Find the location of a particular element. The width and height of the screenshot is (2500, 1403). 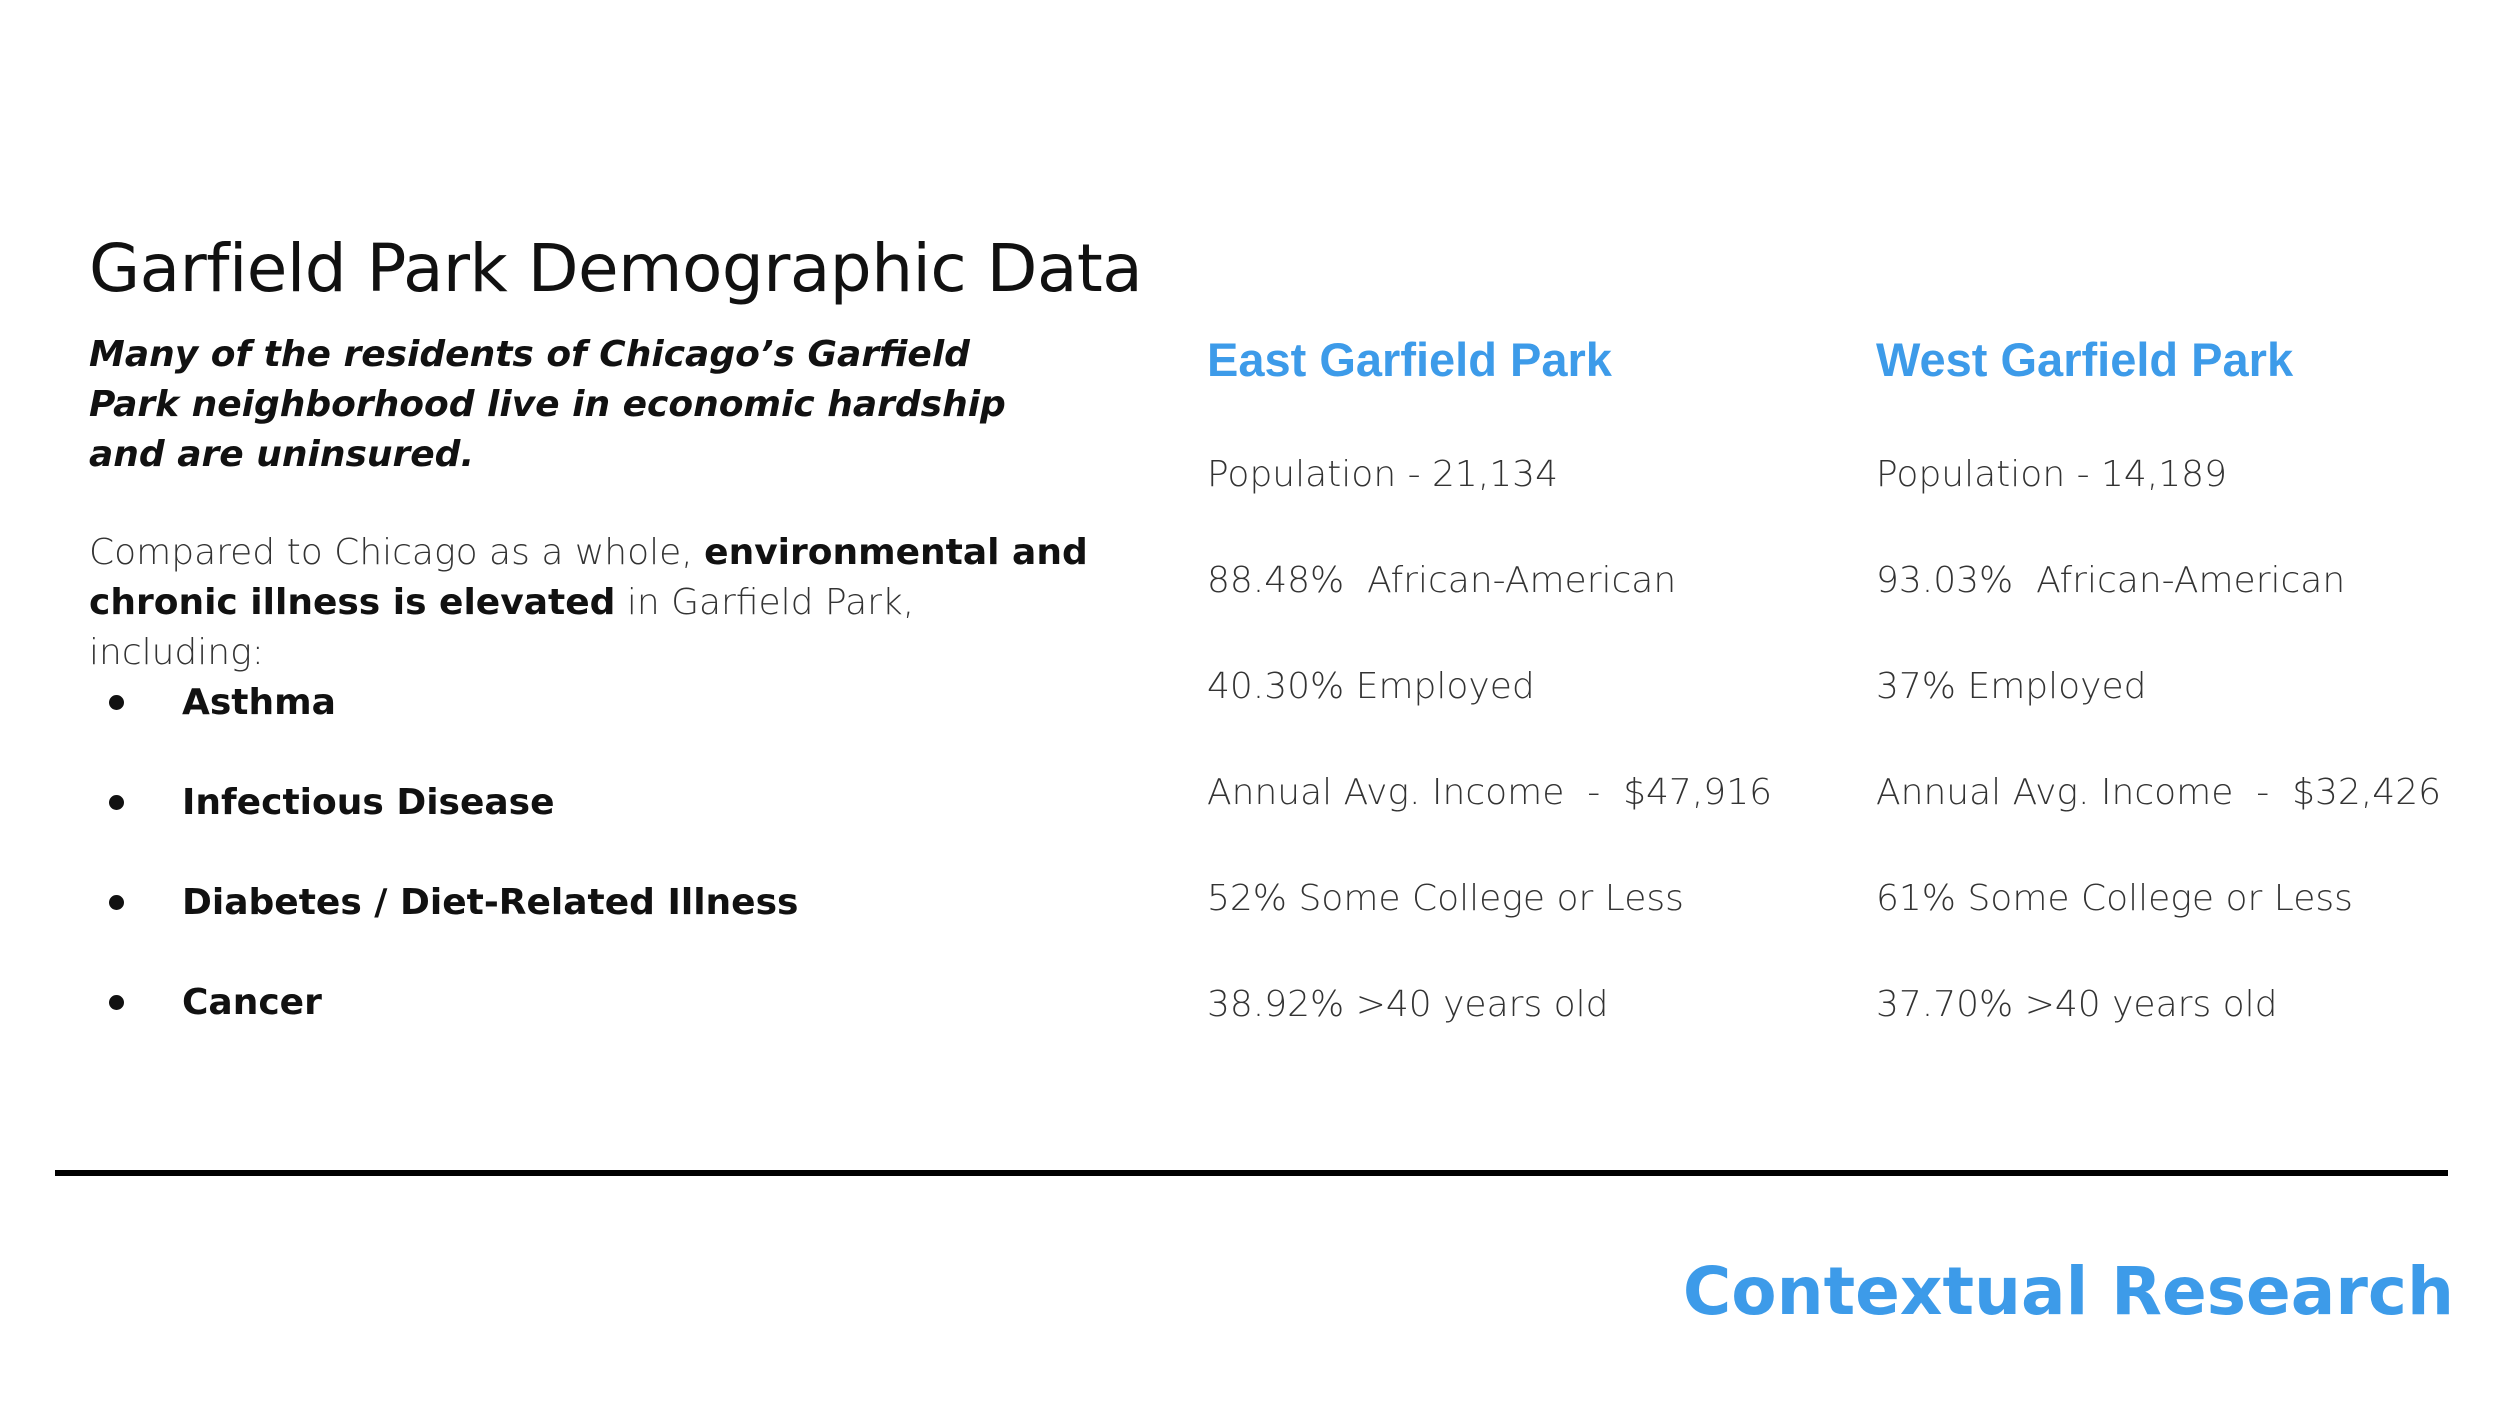

west-heading: West Garfield Park is located at coordinates (2085, 359).